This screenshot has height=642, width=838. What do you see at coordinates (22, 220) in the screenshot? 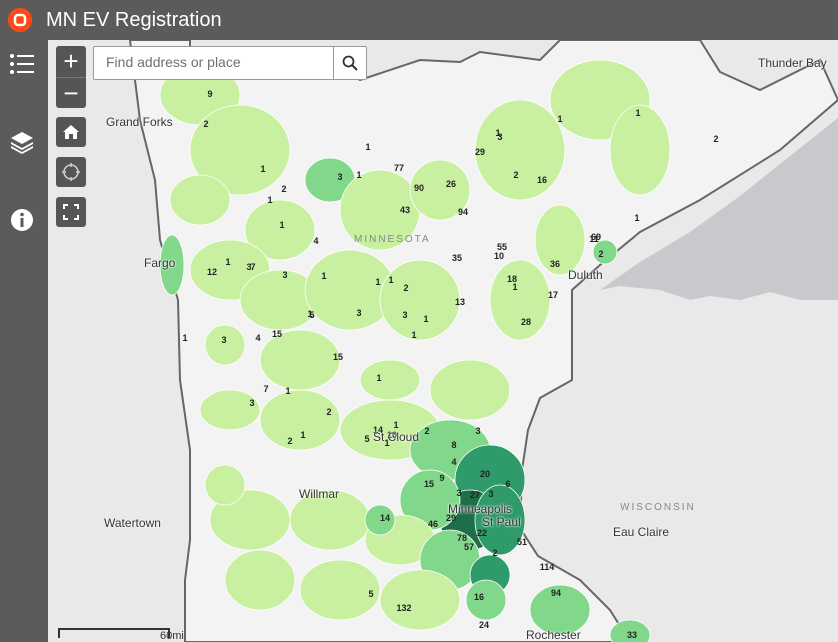
I see `info-icon` at bounding box center [22, 220].